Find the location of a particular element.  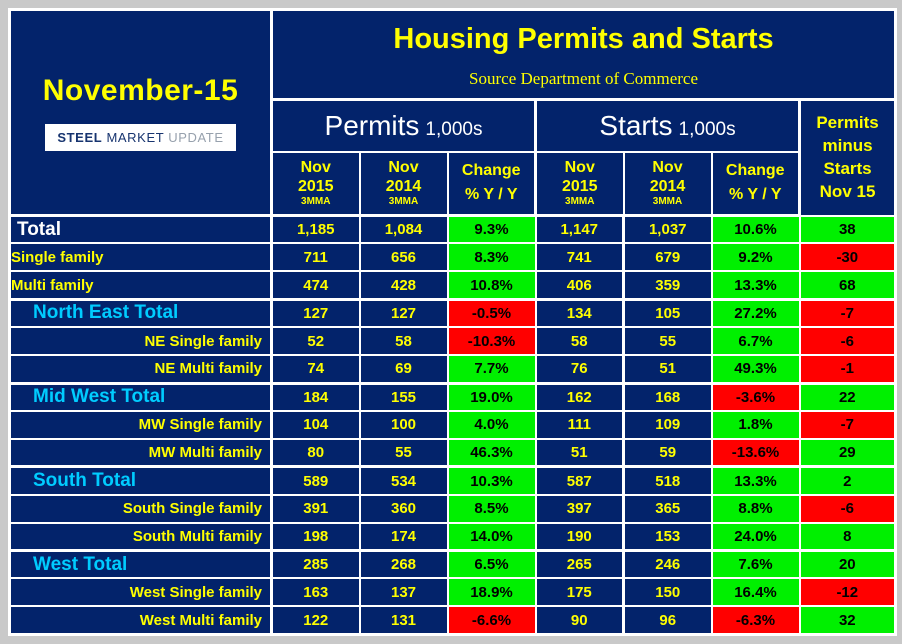

value-cell: 359 is located at coordinates (667, 285).